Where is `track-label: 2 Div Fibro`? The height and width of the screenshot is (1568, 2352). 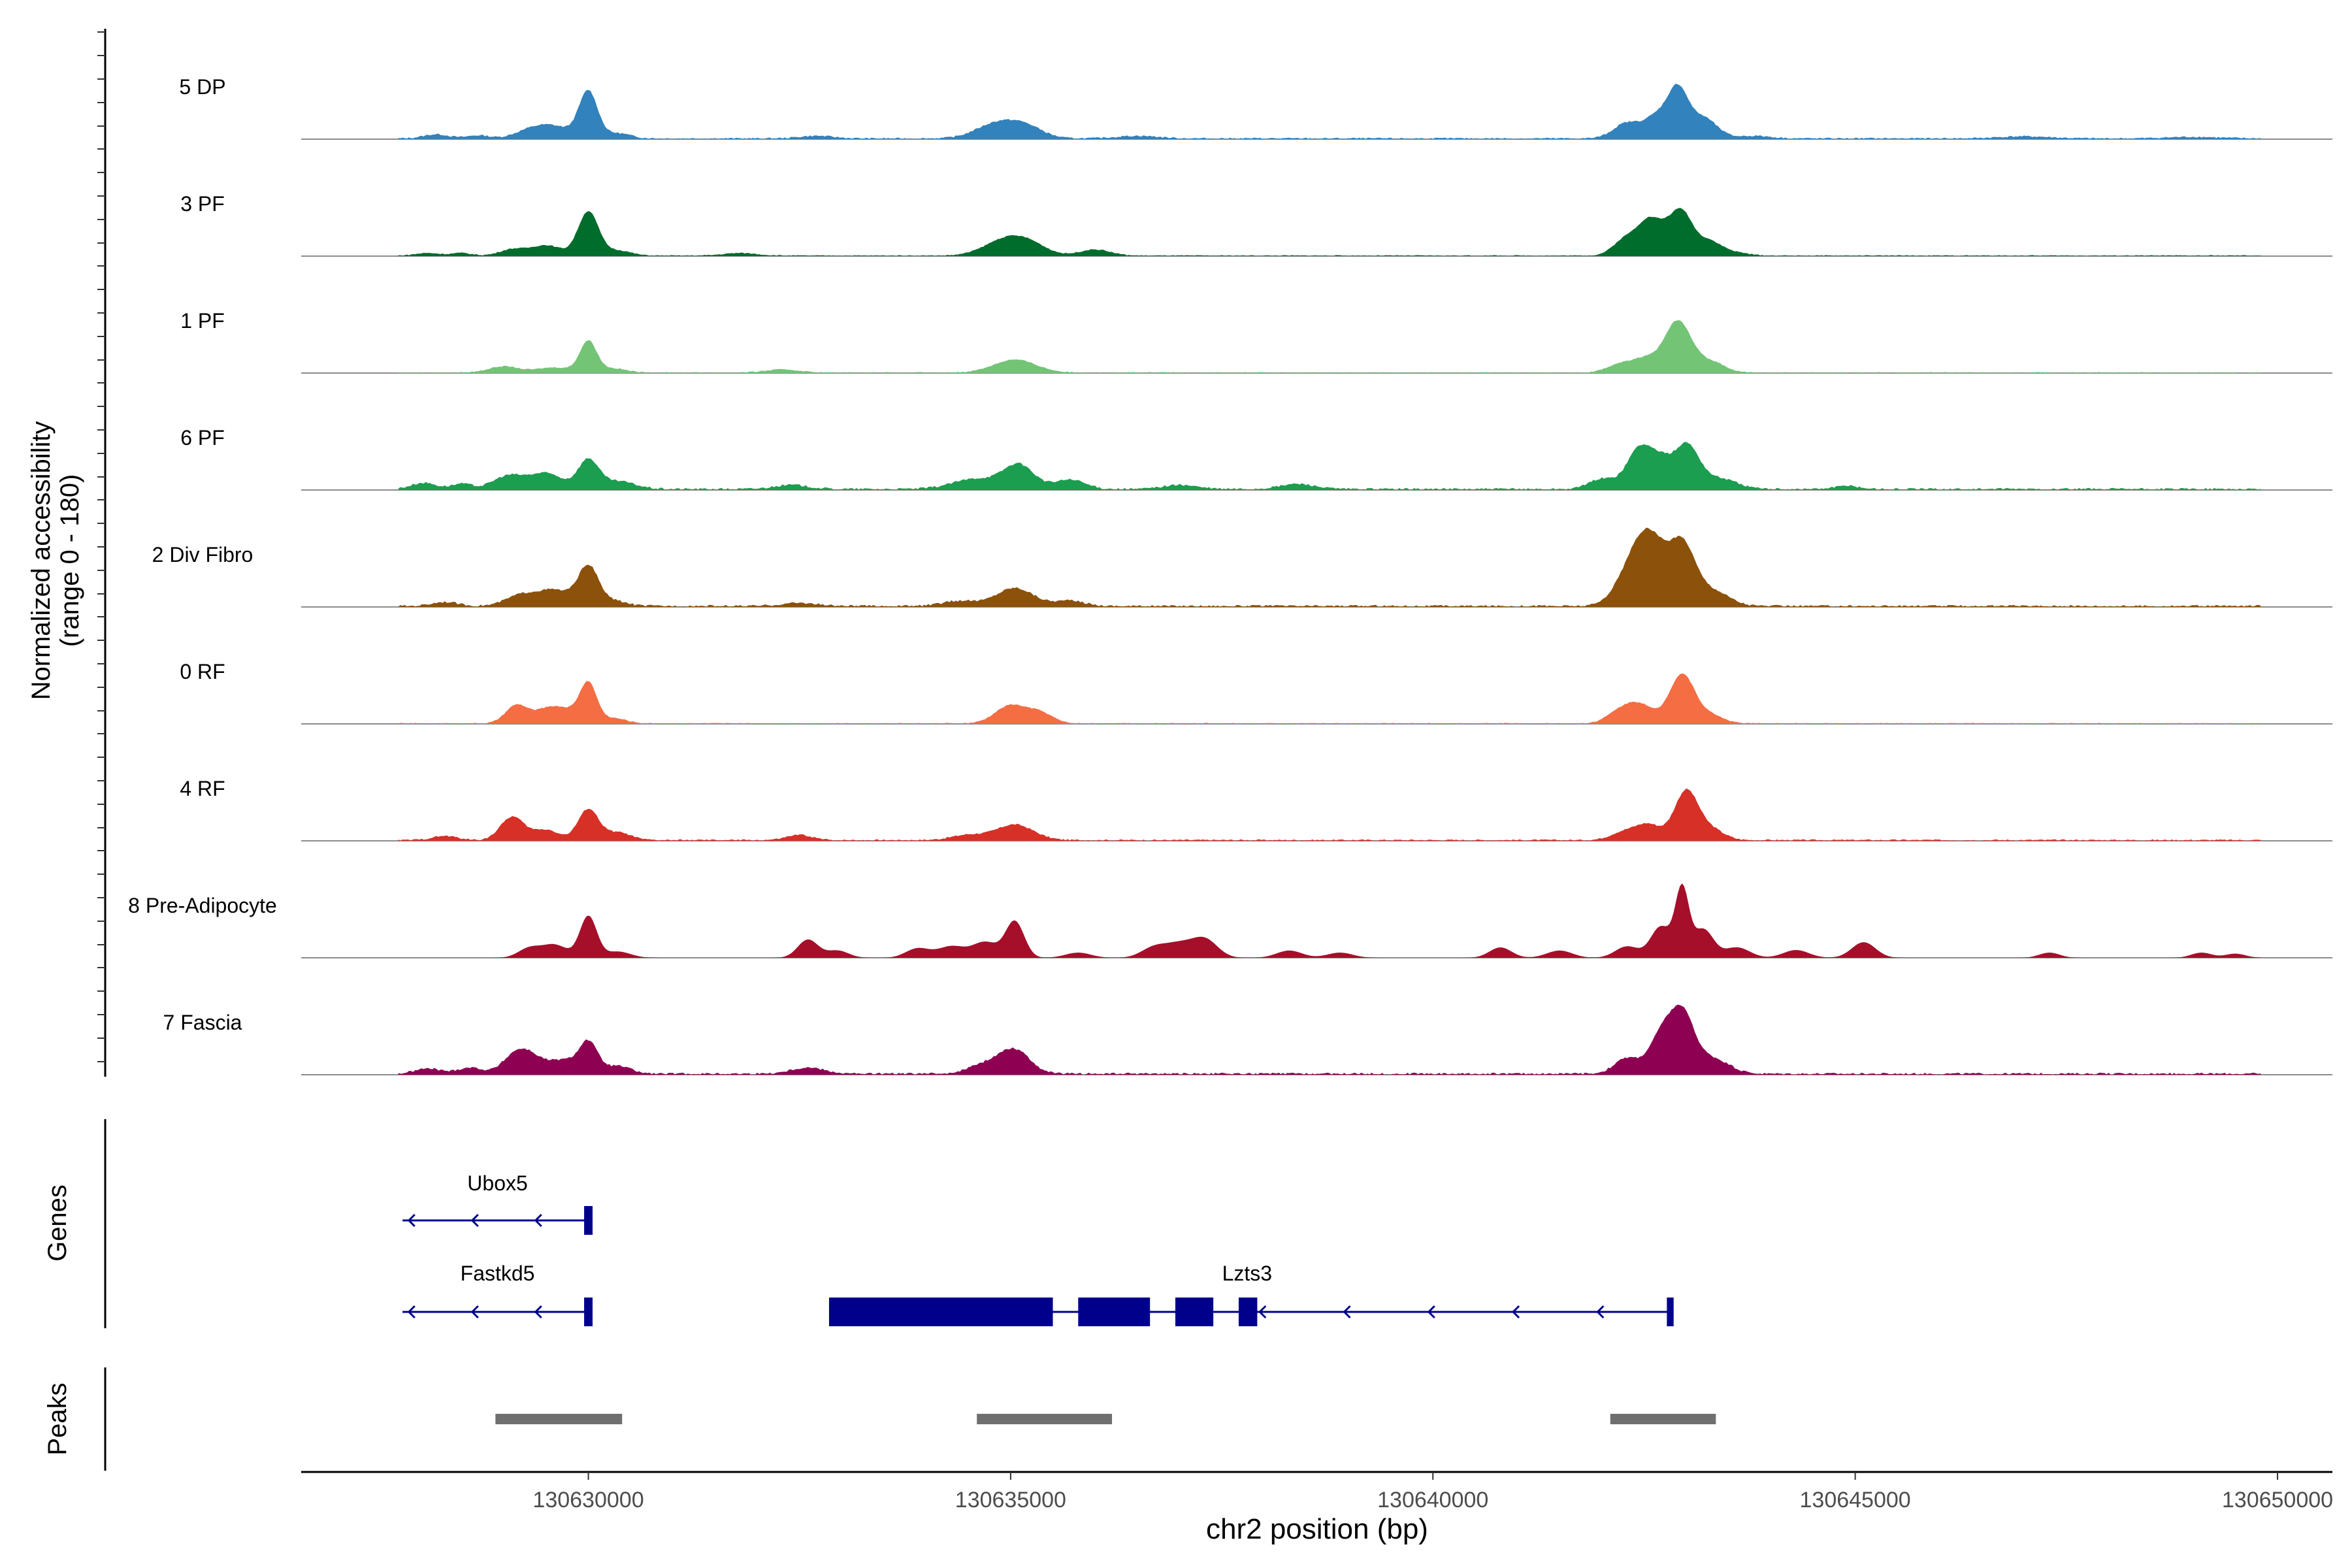 track-label: 2 Div Fibro is located at coordinates (202, 554).